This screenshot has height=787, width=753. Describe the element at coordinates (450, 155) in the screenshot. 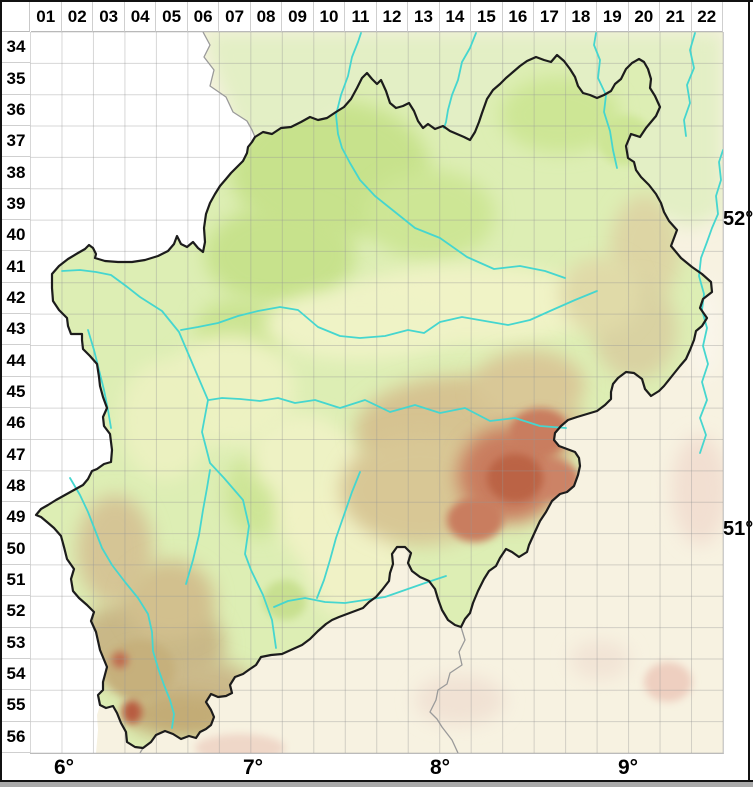

I see `river-ems` at that location.